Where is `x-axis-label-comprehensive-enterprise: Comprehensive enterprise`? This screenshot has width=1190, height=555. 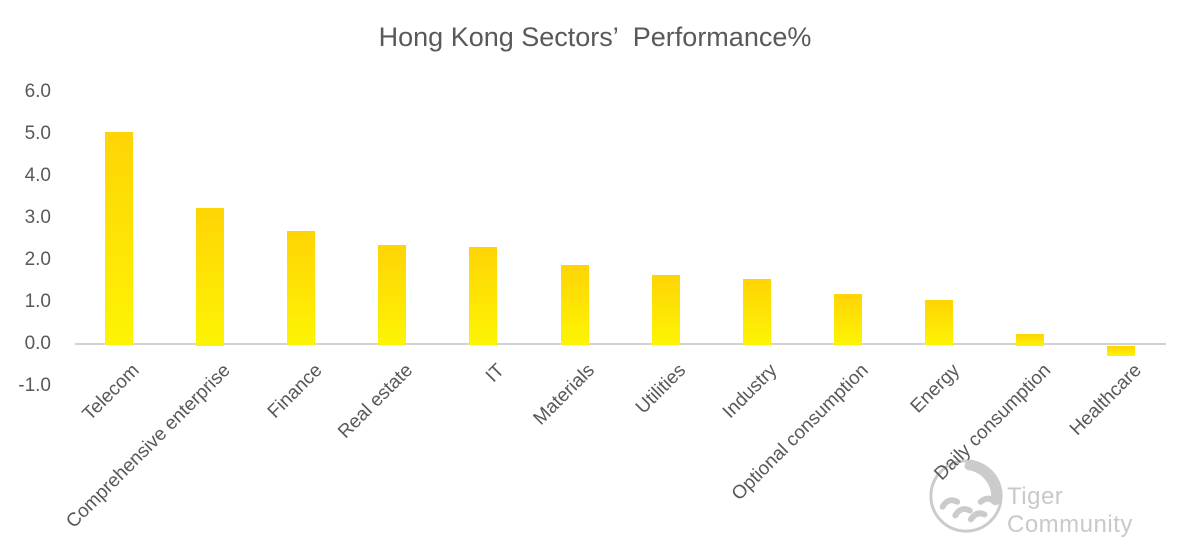 x-axis-label-comprehensive-enterprise: Comprehensive enterprise is located at coordinates (148, 446).